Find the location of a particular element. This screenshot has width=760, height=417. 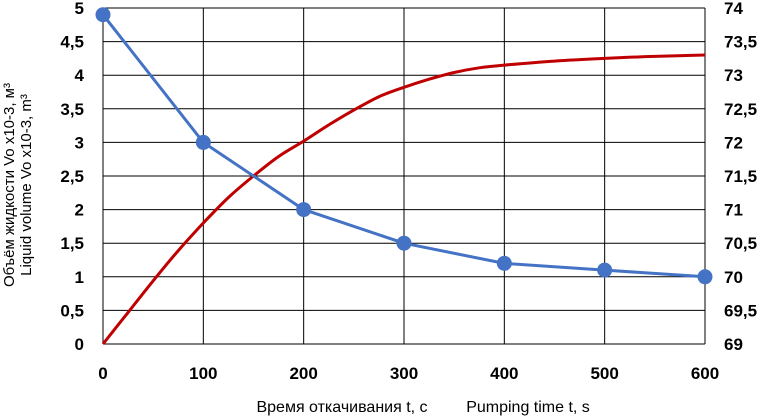

y-axis-label-en: Liquid volume Vo x10-3, m³ is located at coordinates (26, 185).